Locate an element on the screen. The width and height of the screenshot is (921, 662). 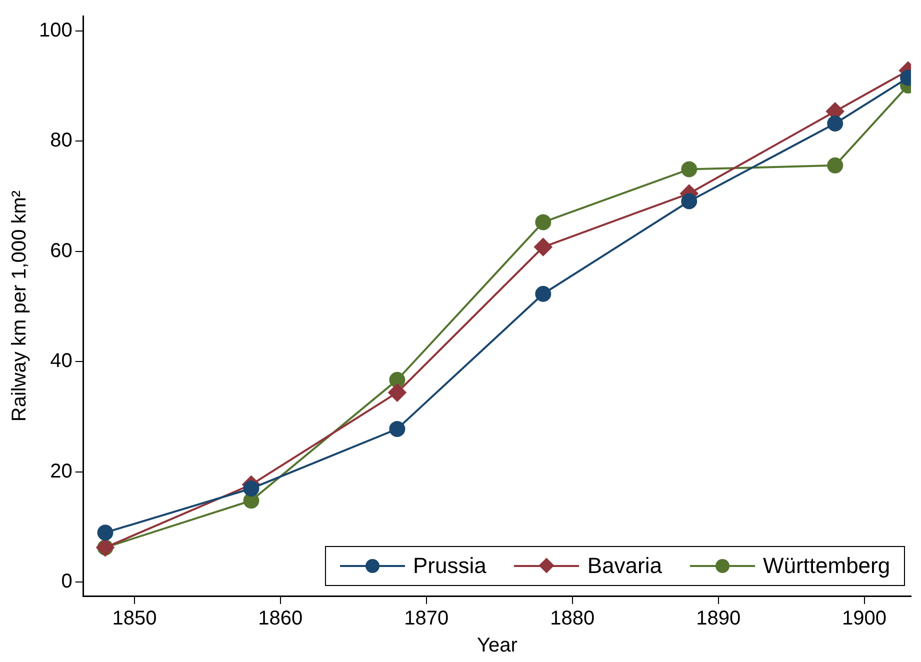
legend-label: Bavaria is located at coordinates (624, 566).